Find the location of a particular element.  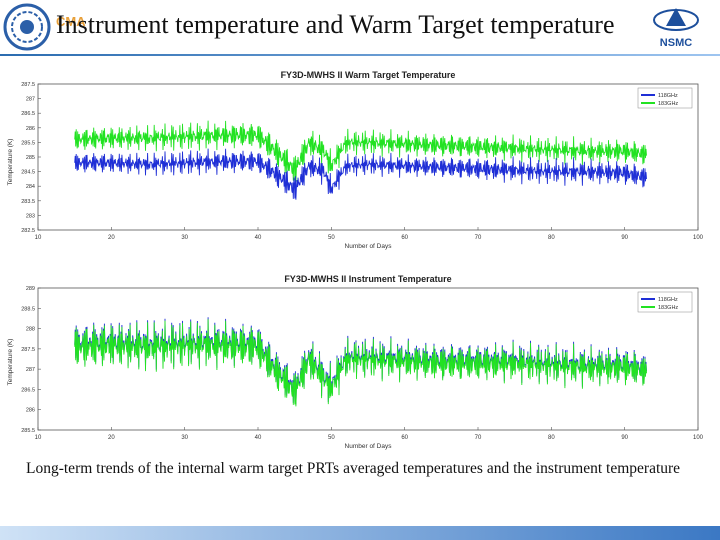

y-tick-label: 284.5 is located at coordinates (28, 173).